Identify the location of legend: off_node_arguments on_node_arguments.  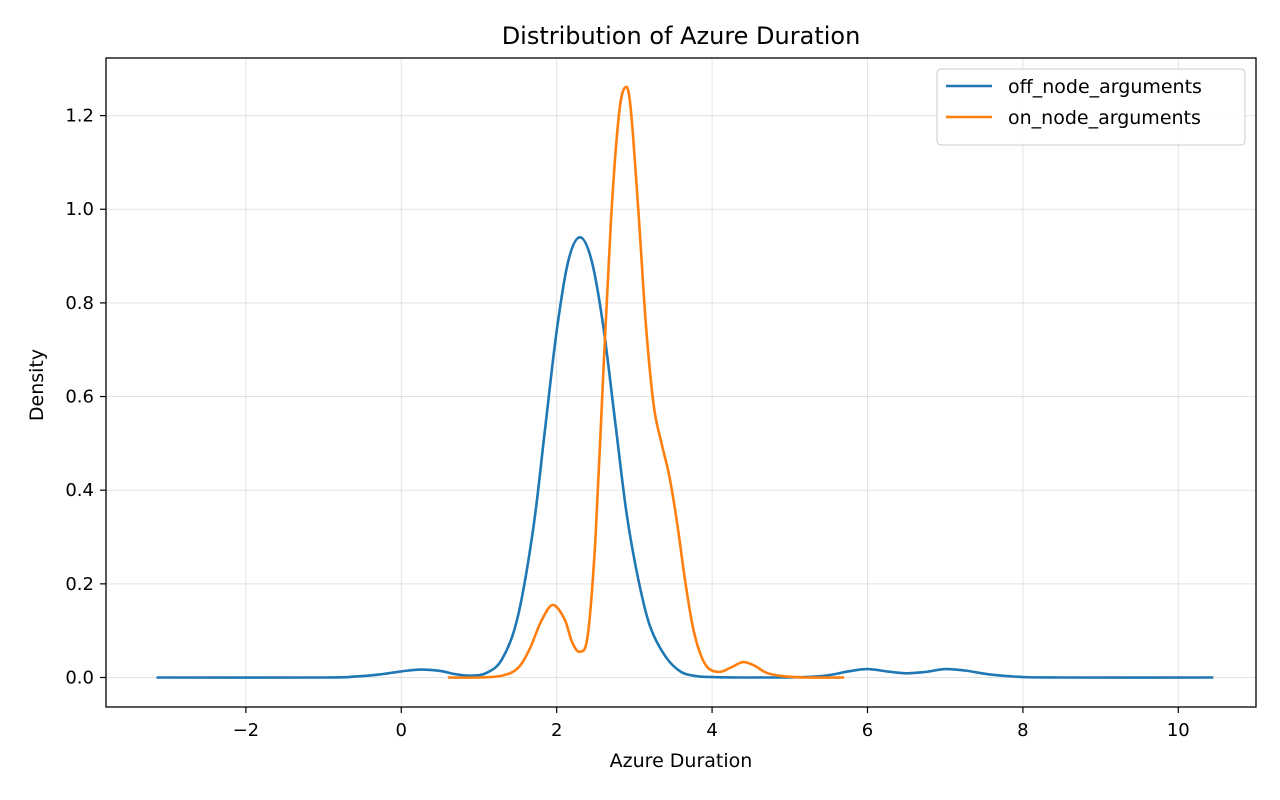
(1091, 107).